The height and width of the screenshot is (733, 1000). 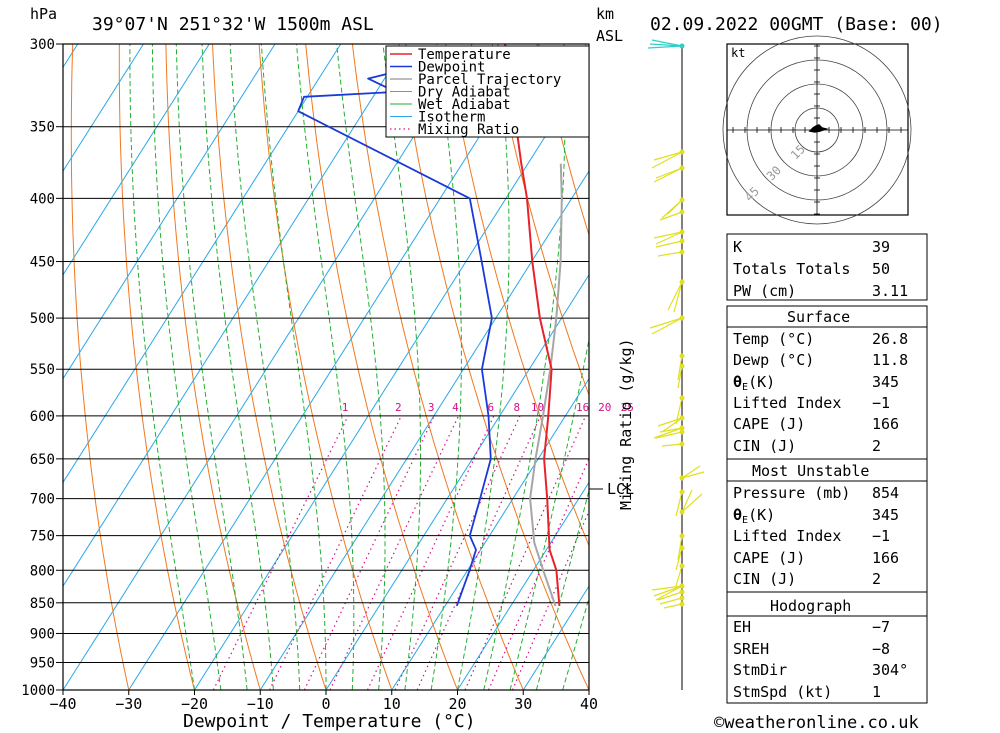 I want to click on mixing-ratio-label: 3, so click(x=431, y=407).